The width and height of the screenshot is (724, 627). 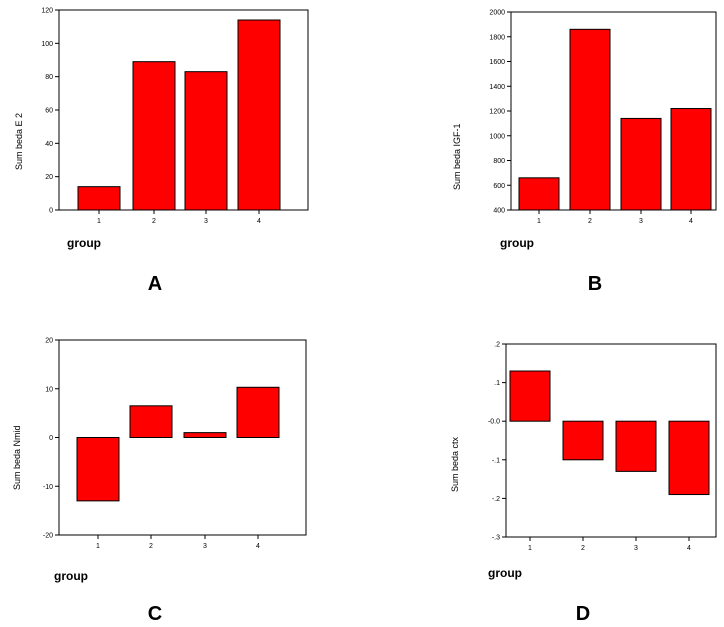 What do you see at coordinates (496, 499) in the screenshot?
I see `y-tick-label: -.2` at bounding box center [496, 499].